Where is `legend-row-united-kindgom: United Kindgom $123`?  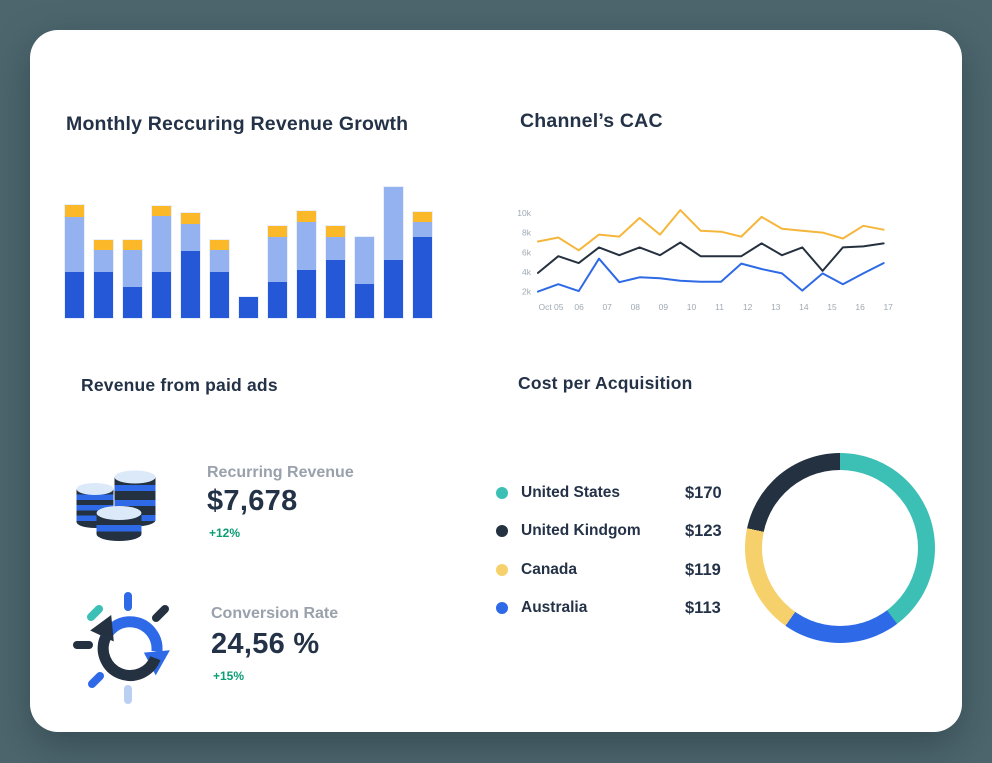
legend-row-united-kindgom: United Kindgom $123 is located at coordinates (621, 531).